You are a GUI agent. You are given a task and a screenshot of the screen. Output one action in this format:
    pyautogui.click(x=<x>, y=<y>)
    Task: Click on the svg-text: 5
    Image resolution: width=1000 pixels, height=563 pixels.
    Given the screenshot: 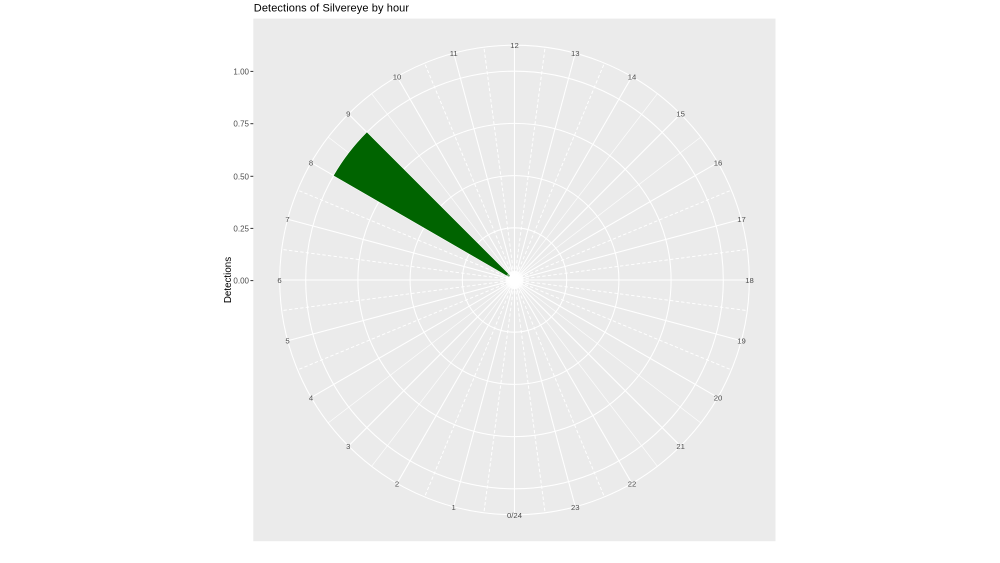 What is the action you would take?
    pyautogui.click(x=287, y=341)
    